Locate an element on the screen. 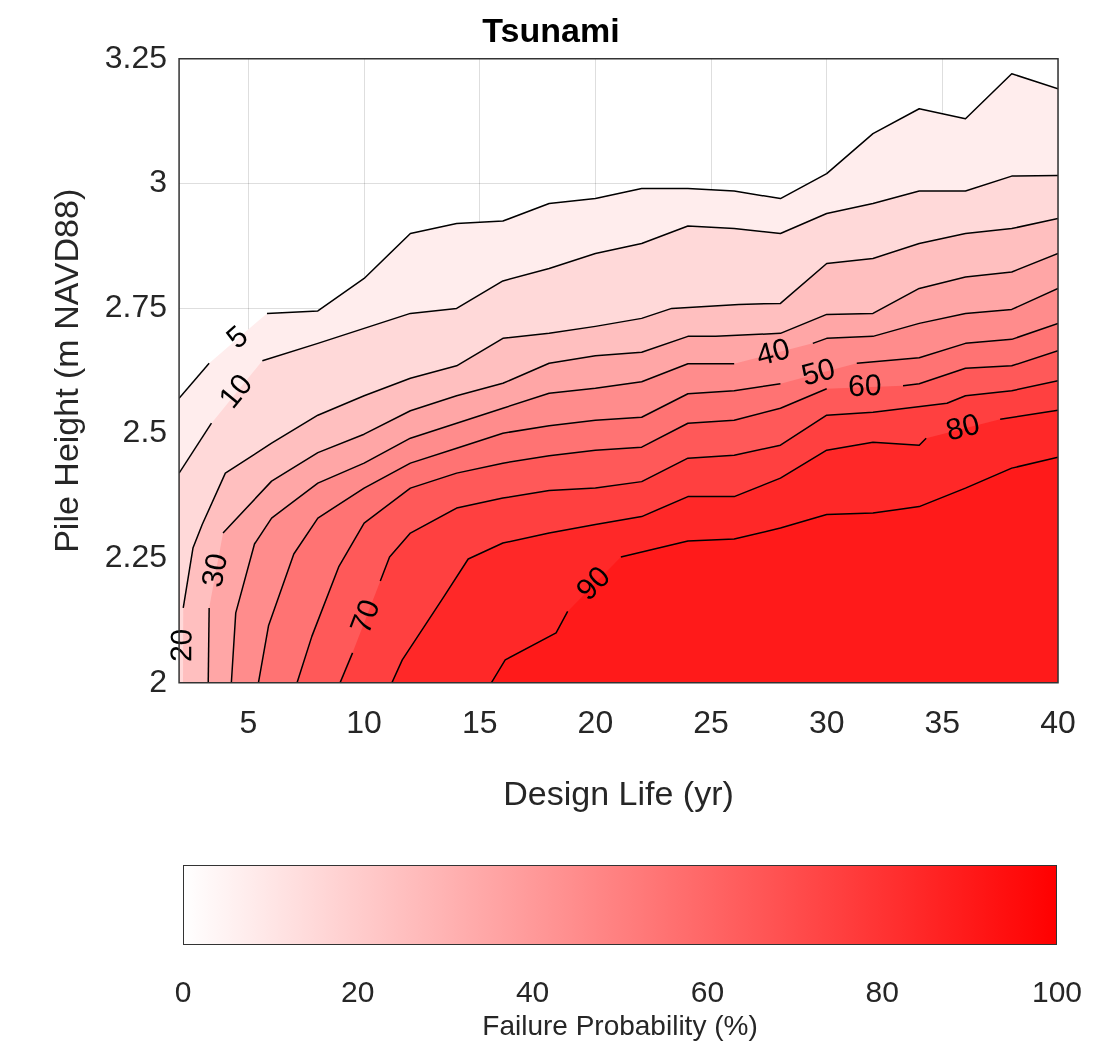 The width and height of the screenshot is (1114, 1064). series-label: 60 is located at coordinates (865, 385).